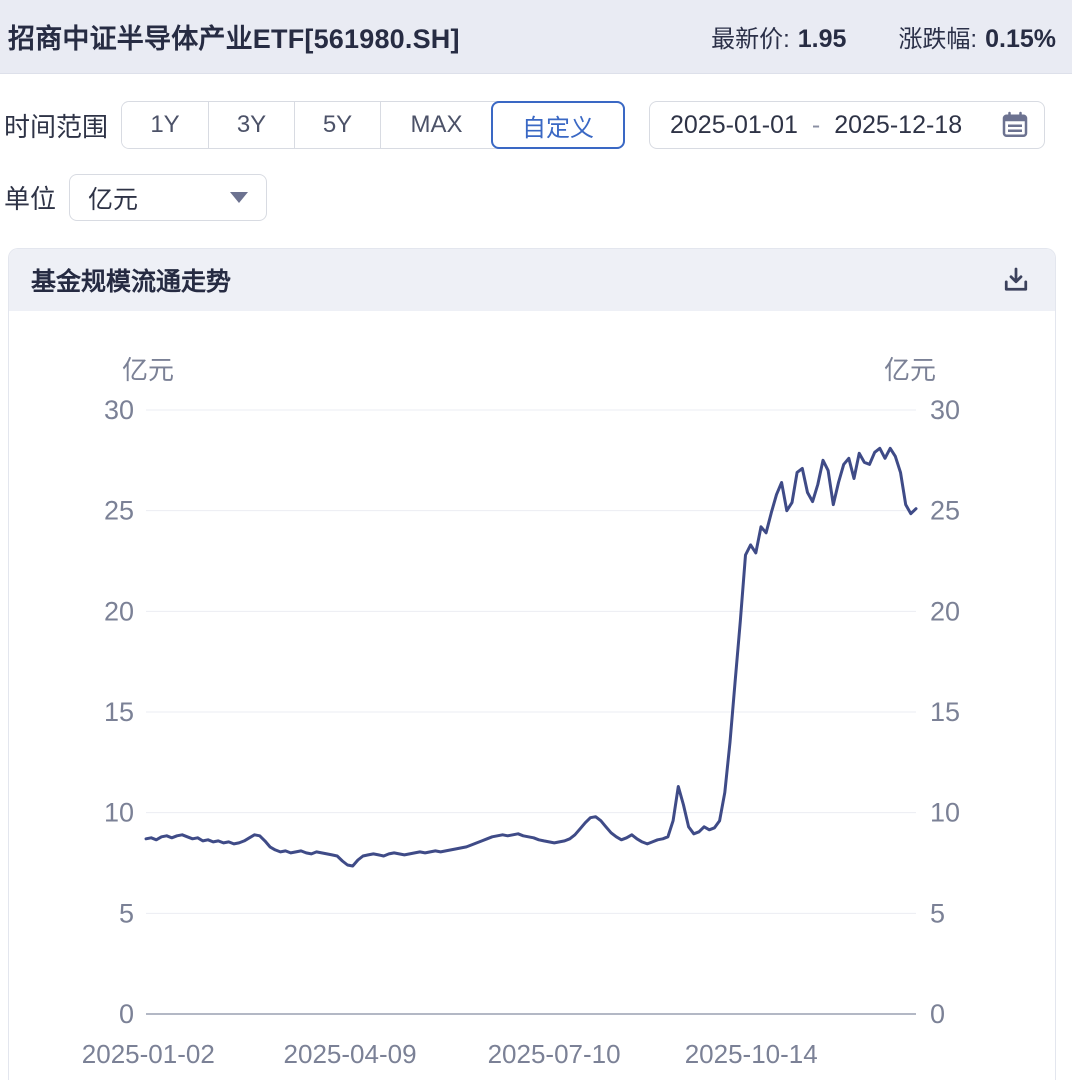 This screenshot has width=1072, height=1080. What do you see at coordinates (945, 712) in the screenshot?
I see `y-axis-tick-right: 15` at bounding box center [945, 712].